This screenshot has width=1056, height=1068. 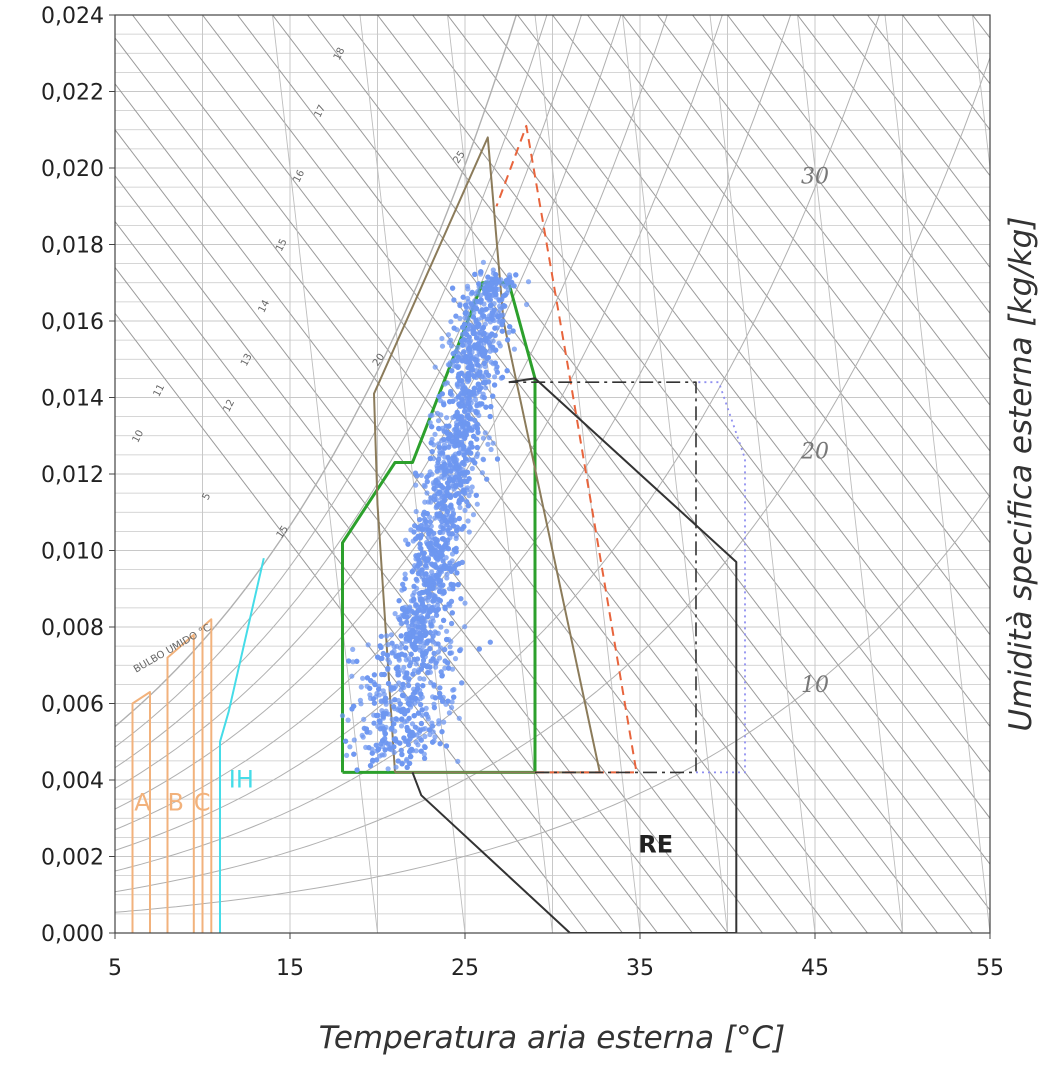 I want to click on y-axis-title: Umidità specifica esterna [kg/kg], so click(x=1021, y=474).